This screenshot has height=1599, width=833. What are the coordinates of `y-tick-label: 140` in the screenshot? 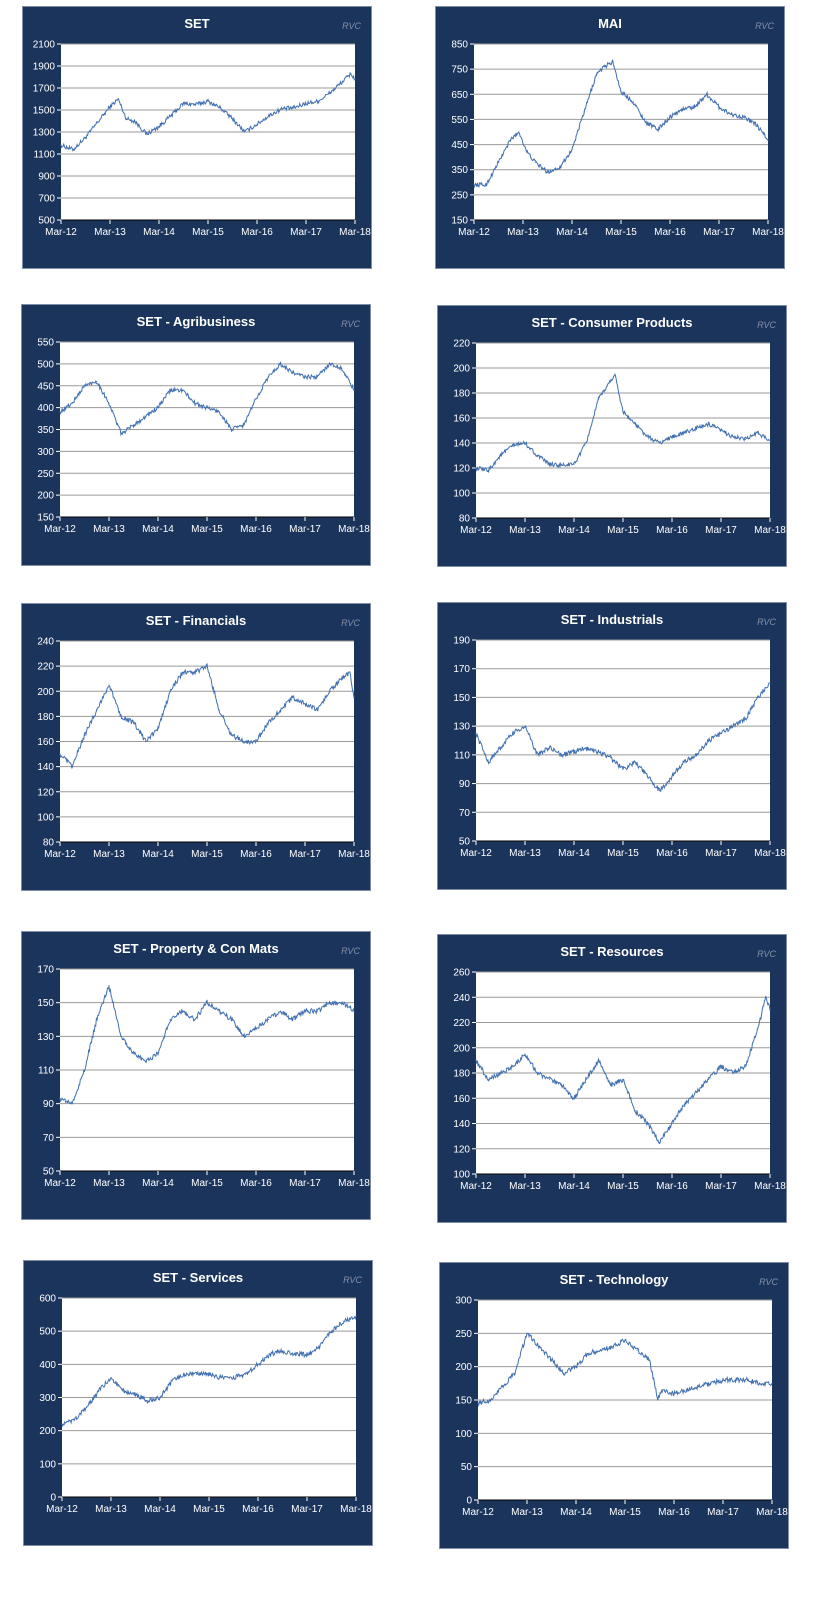 It's located at (461, 1124).